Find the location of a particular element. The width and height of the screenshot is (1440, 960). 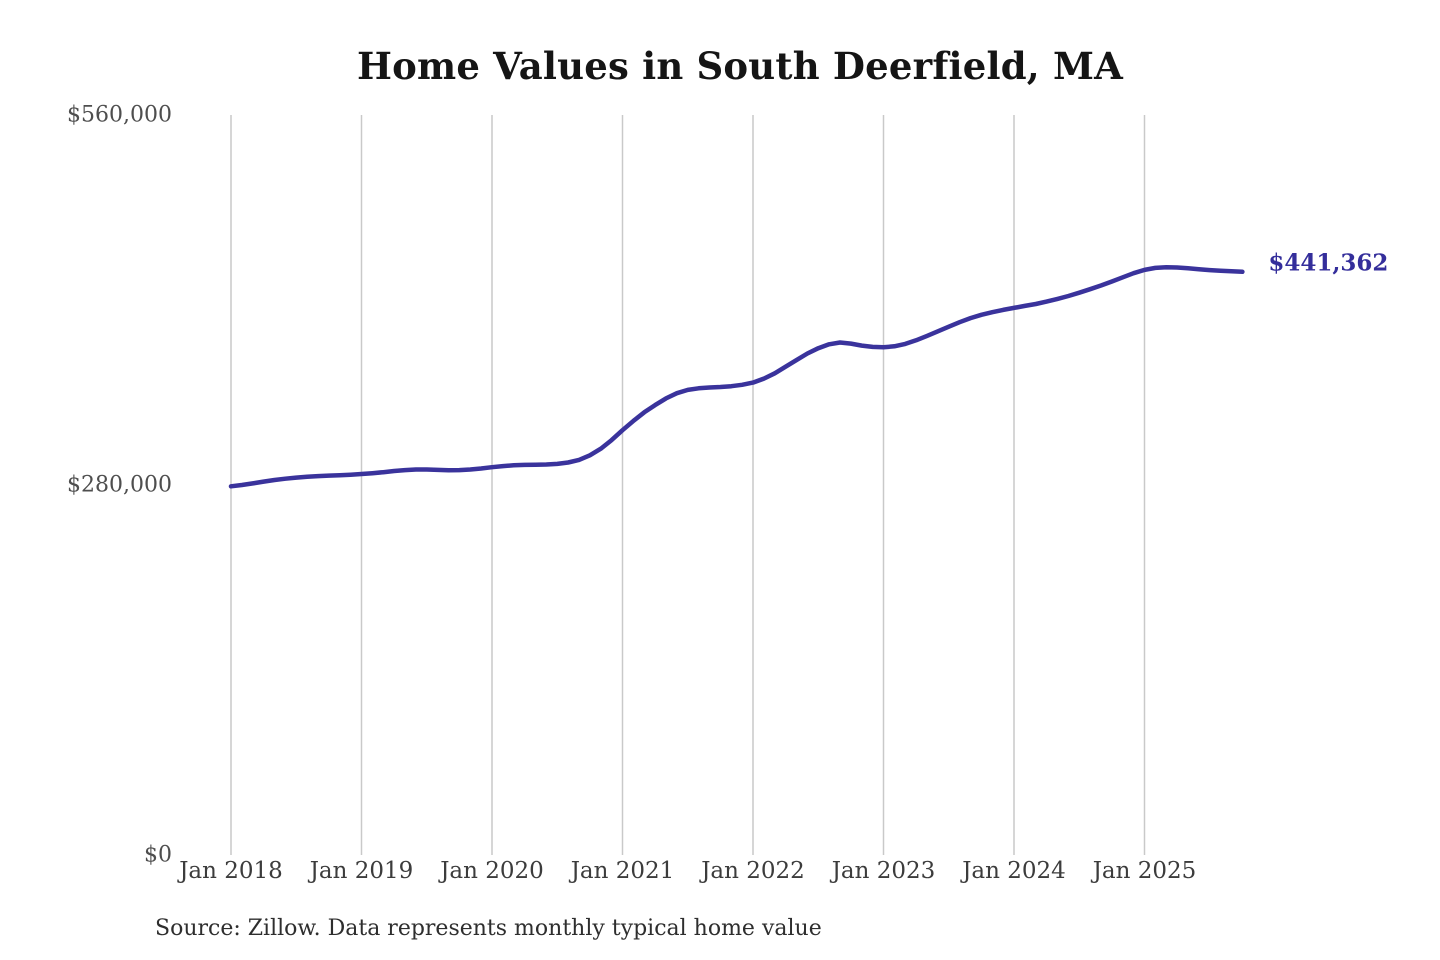

y-axis-label: $280,000 is located at coordinates (119, 485).